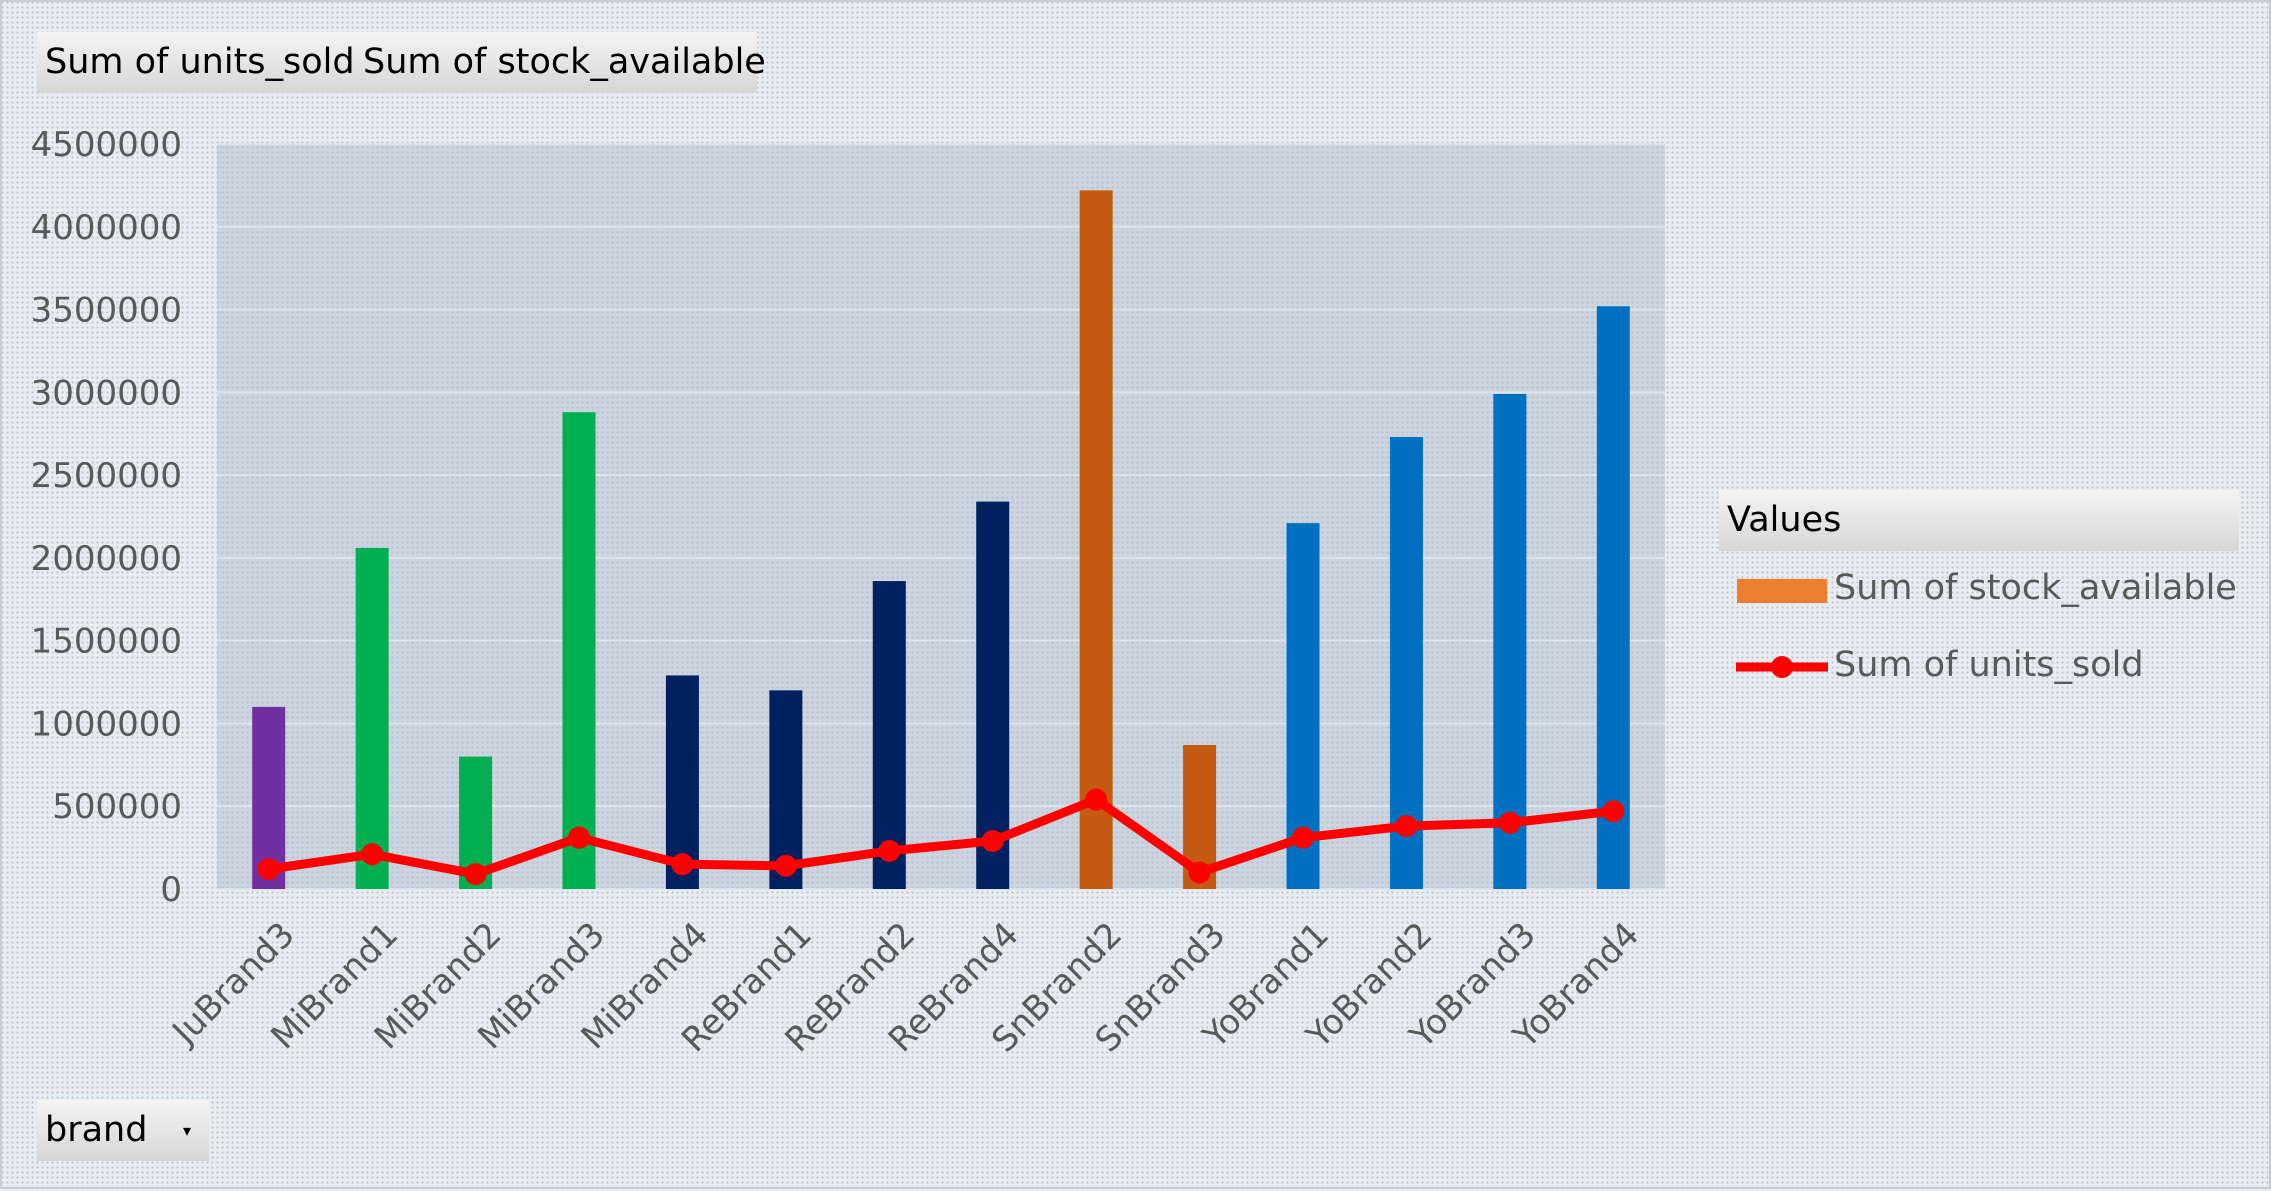 The height and width of the screenshot is (1191, 2271). What do you see at coordinates (268, 869) in the screenshot?
I see `point-JuBrand3` at bounding box center [268, 869].